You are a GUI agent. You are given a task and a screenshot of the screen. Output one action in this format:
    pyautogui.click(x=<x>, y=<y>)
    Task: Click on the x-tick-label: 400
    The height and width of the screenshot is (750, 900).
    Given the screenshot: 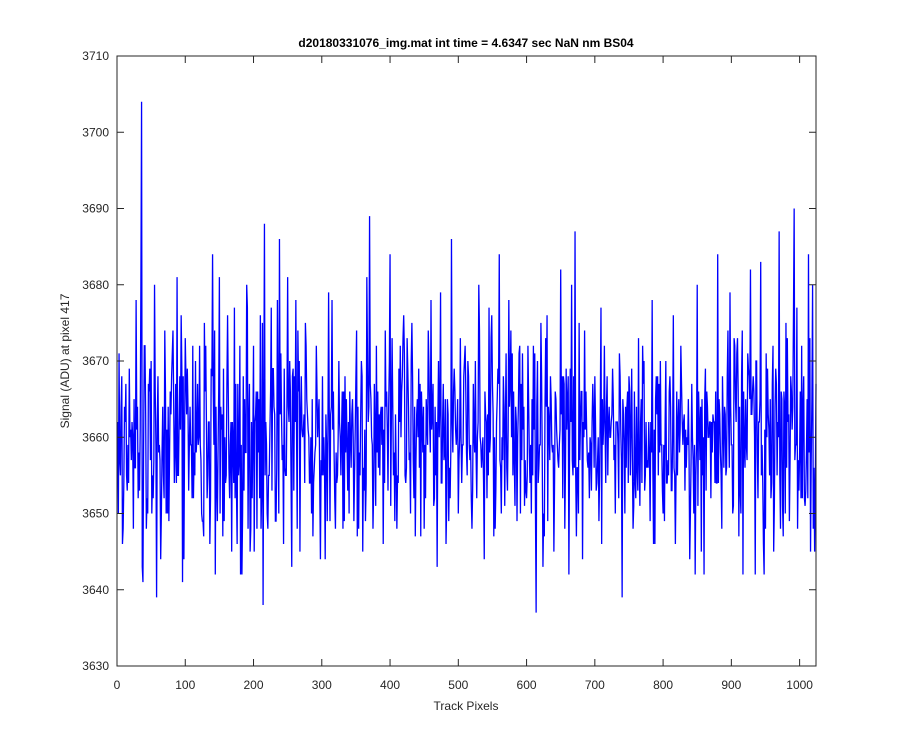 What is the action you would take?
    pyautogui.click(x=390, y=685)
    